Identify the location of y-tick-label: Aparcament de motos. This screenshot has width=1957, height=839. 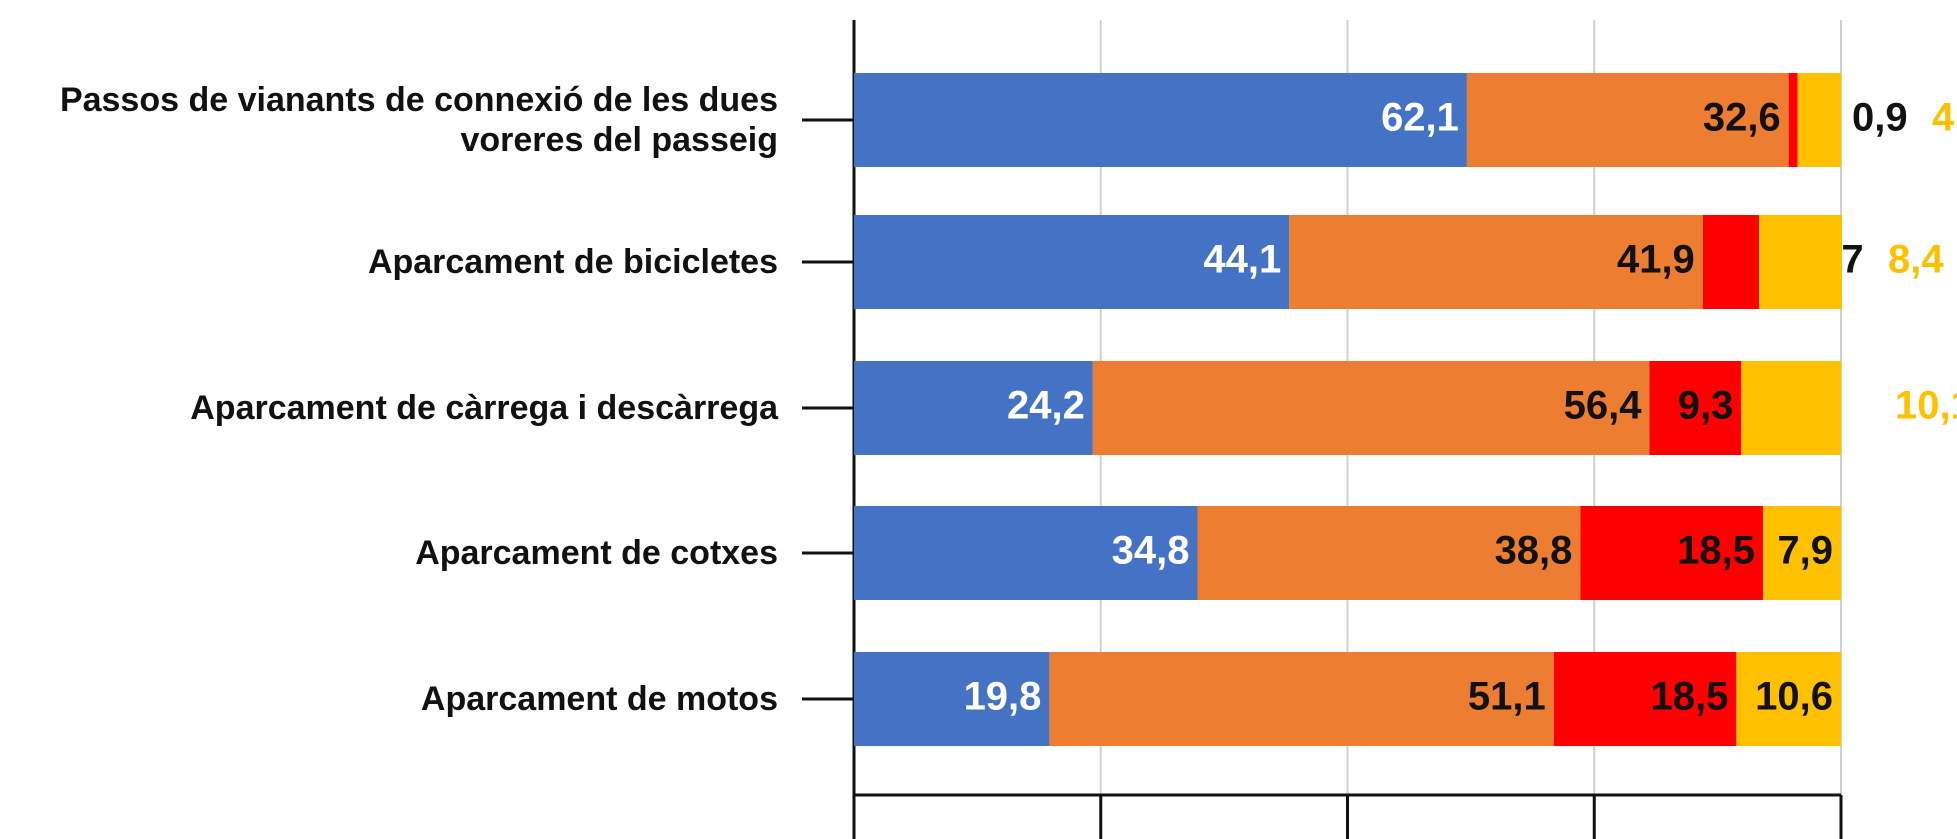
(599, 699).